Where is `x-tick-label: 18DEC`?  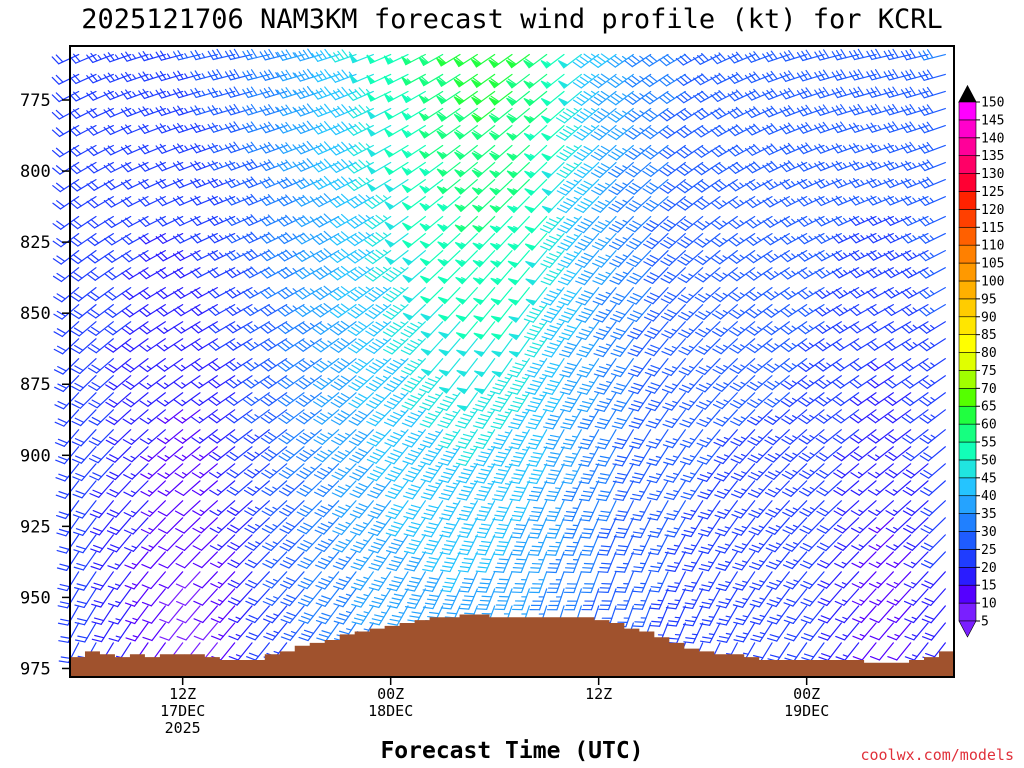 x-tick-label: 18DEC is located at coordinates (390, 711).